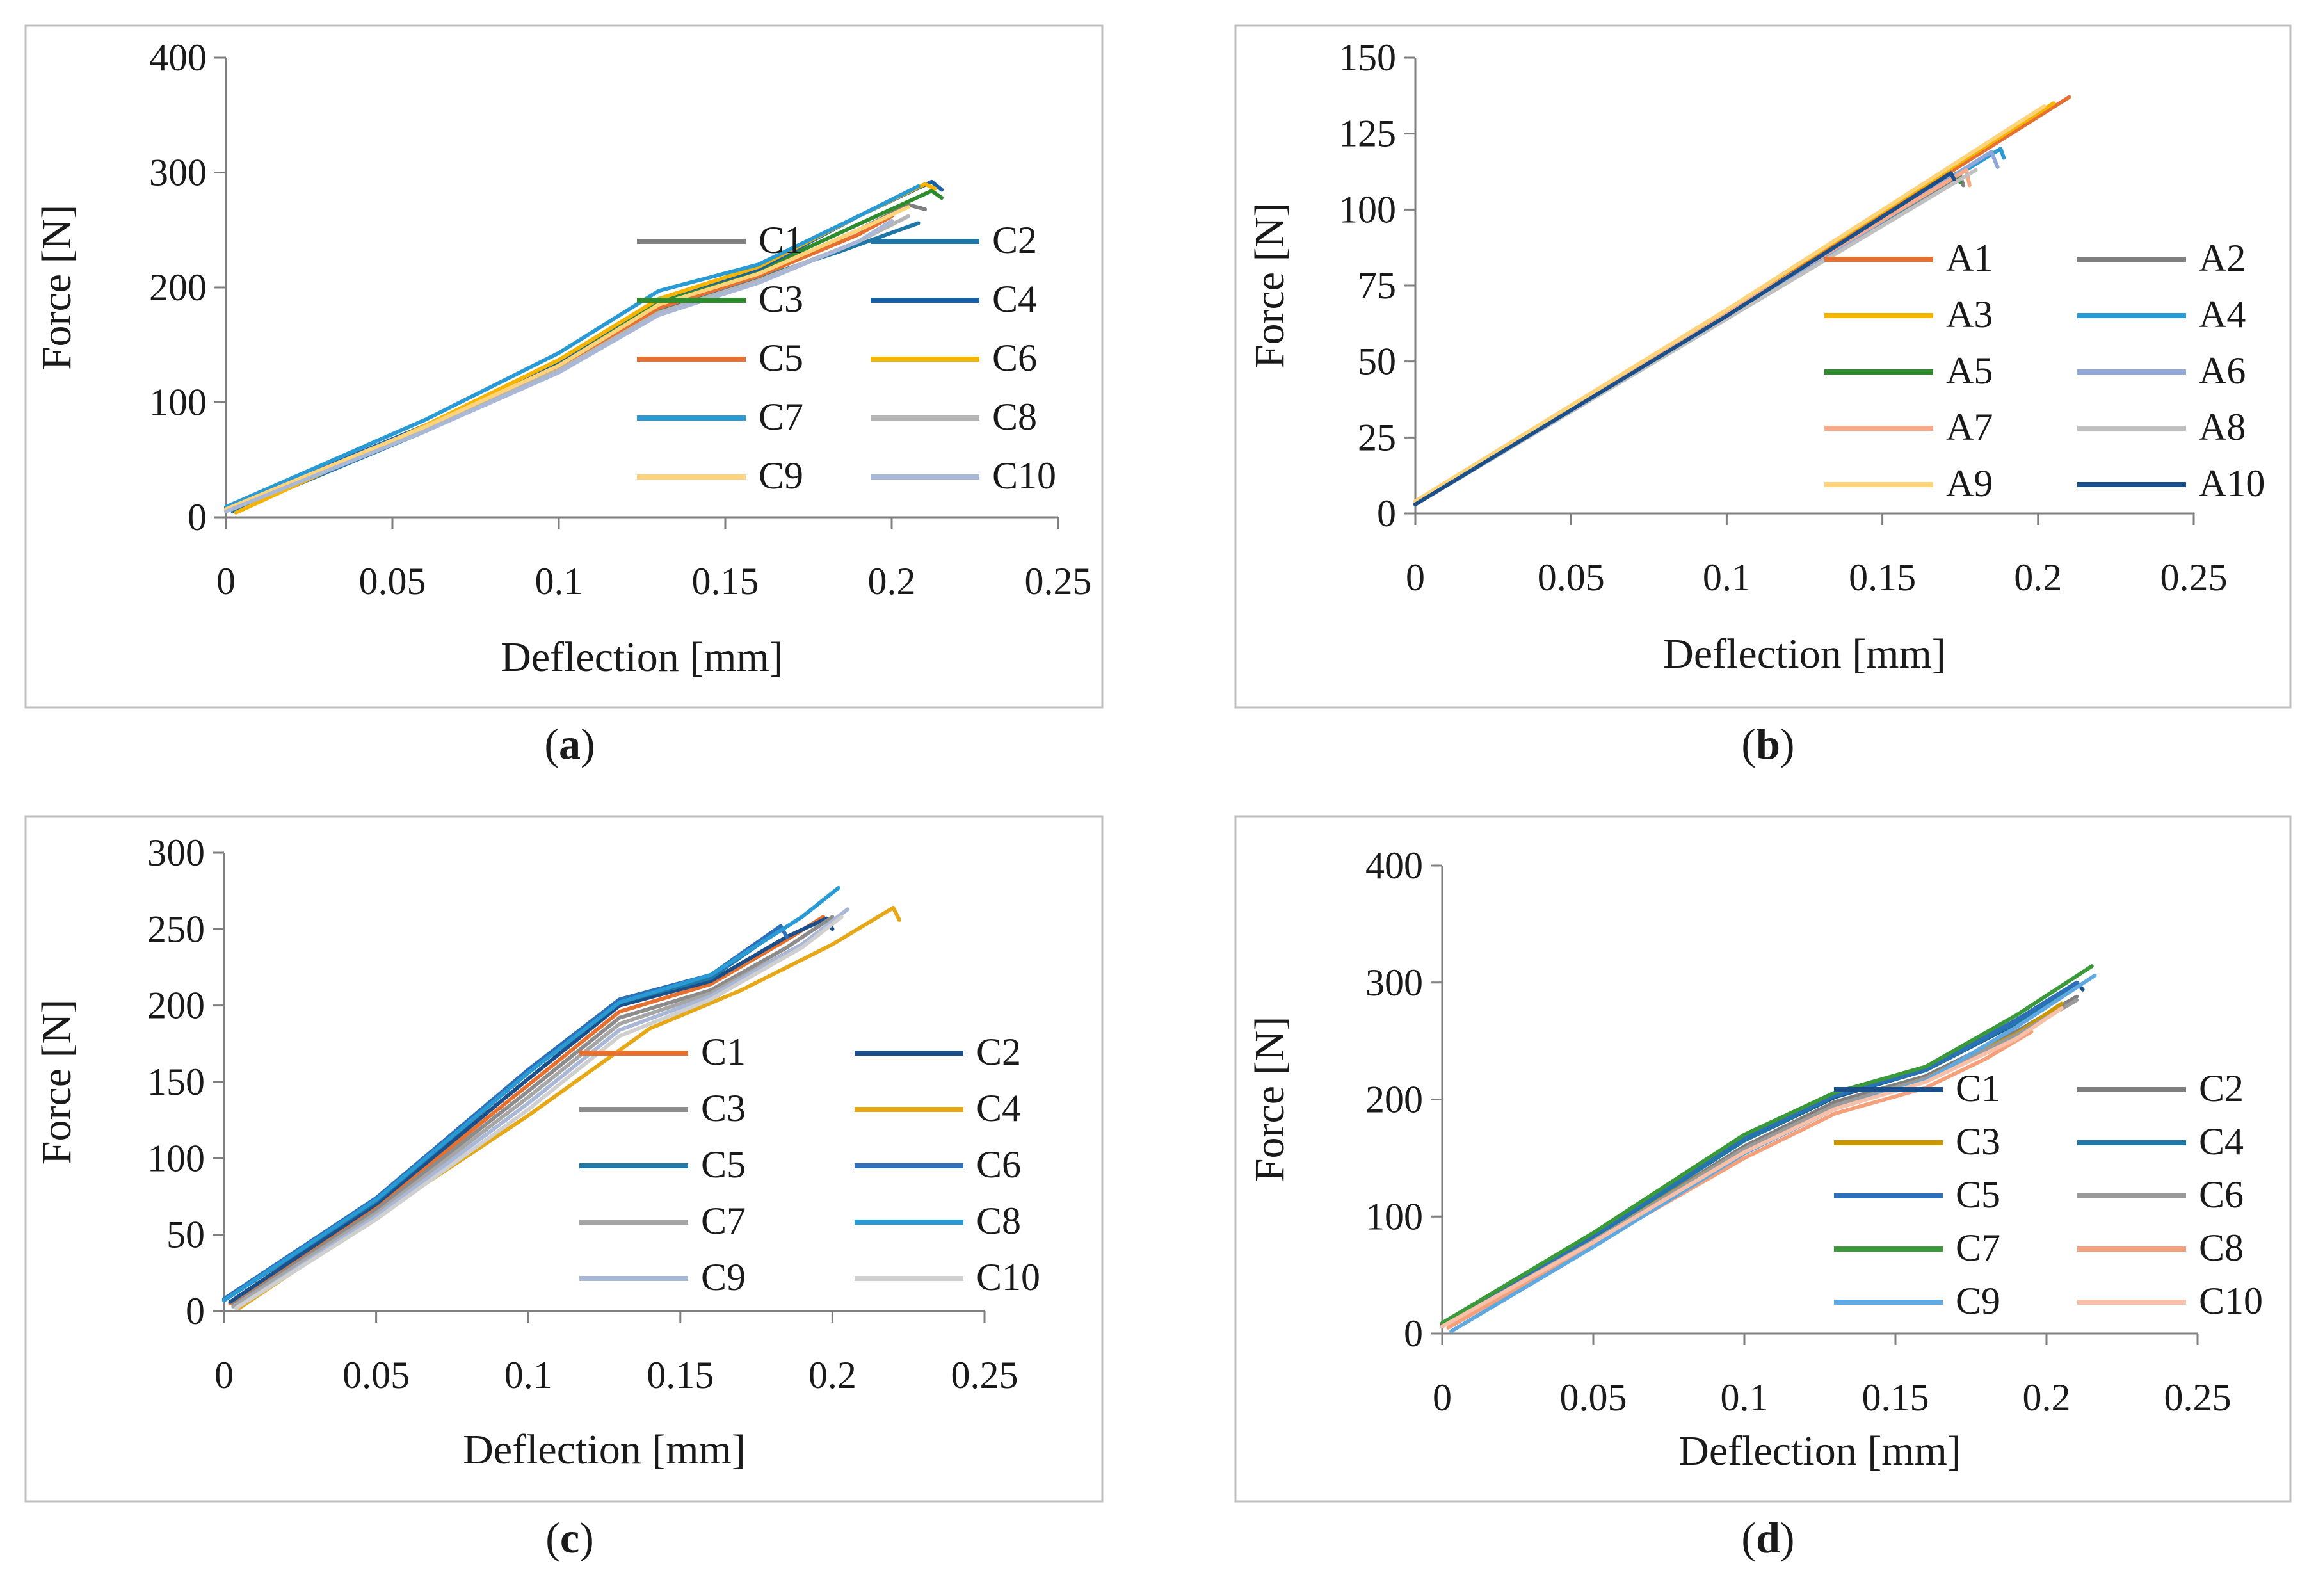 The width and height of the screenshot is (2316, 1596). Describe the element at coordinates (1908, 258) in the screenshot. I see `legend-item: A1` at that location.